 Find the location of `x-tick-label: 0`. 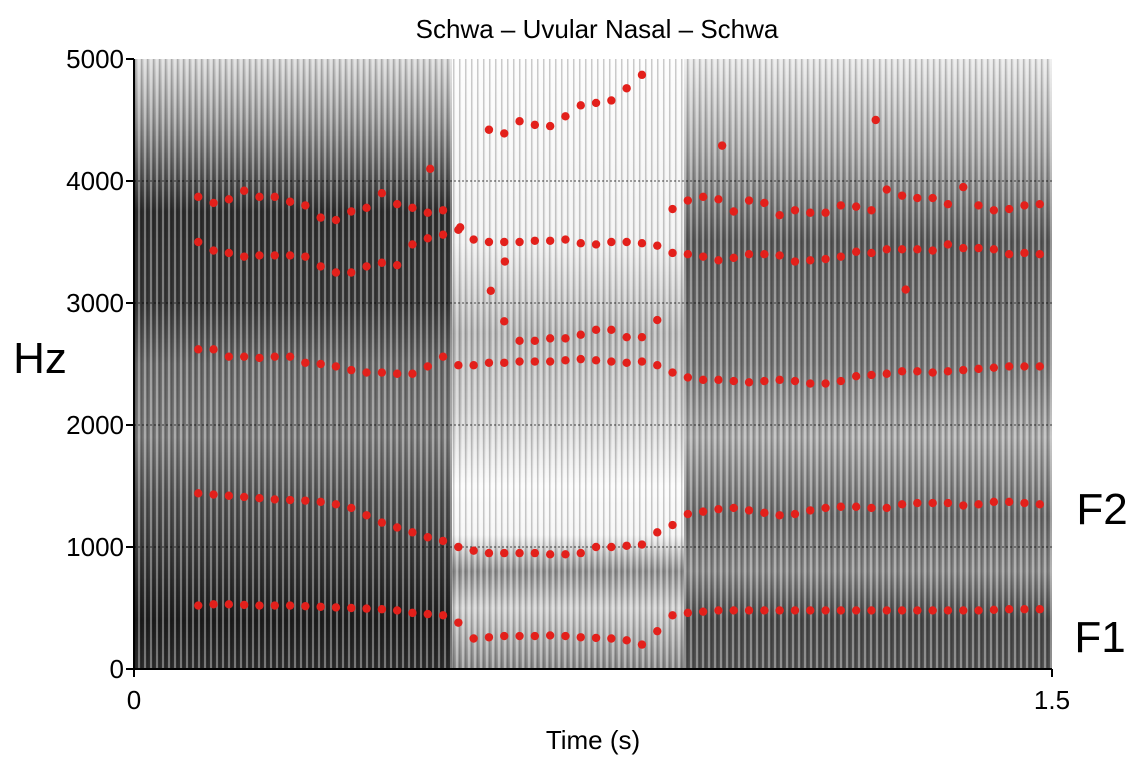

x-tick-label: 0 is located at coordinates (134, 700).